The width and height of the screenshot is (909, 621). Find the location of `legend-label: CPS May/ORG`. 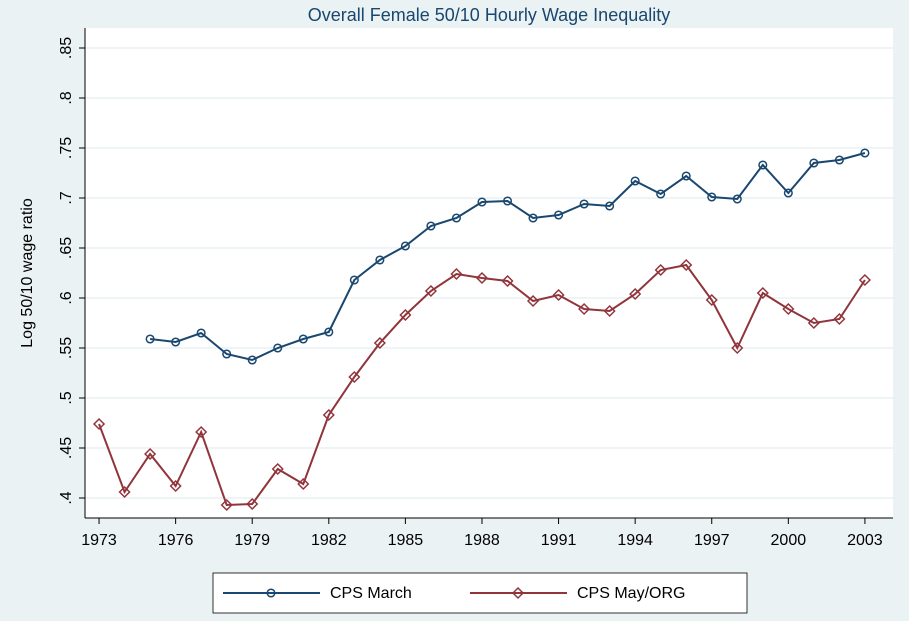

legend-label: CPS May/ORG is located at coordinates (631, 593).